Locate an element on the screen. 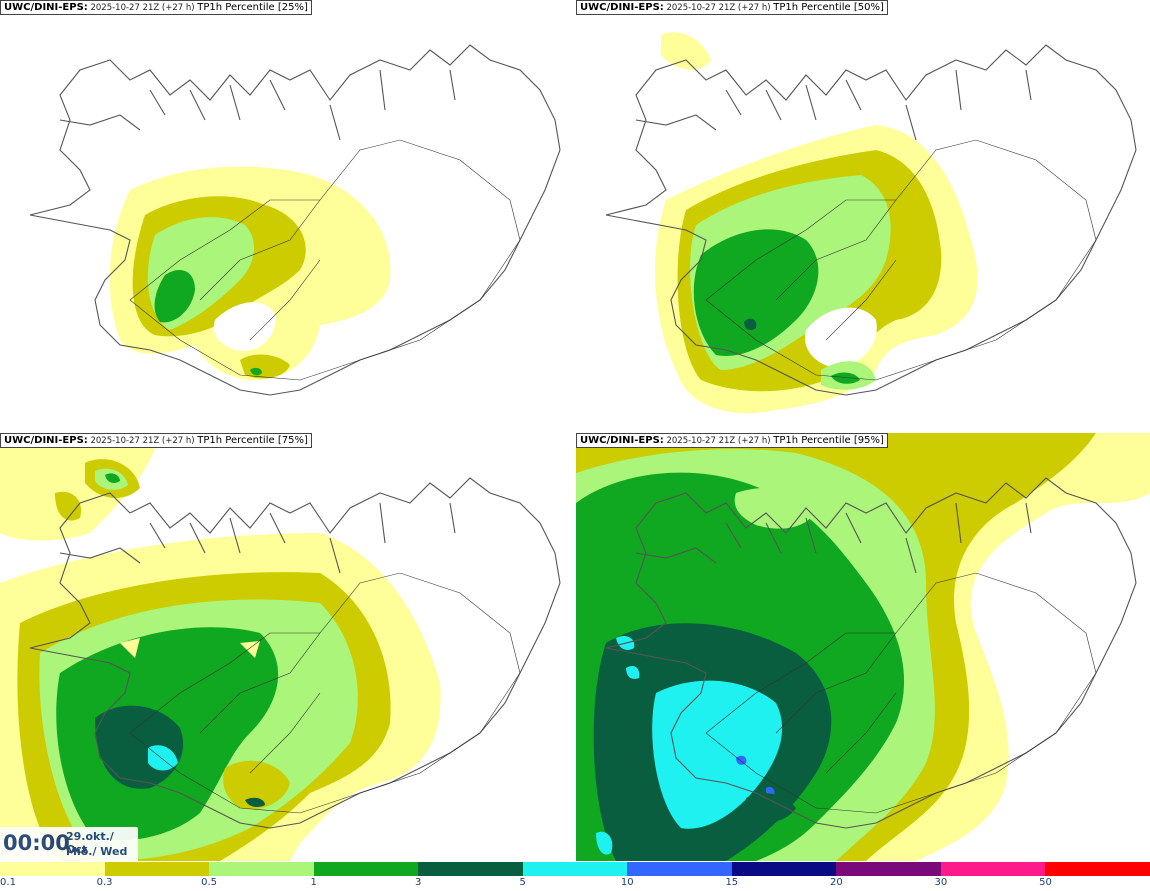  product-label: TP1h Percentile [50%] is located at coordinates (828, 7).